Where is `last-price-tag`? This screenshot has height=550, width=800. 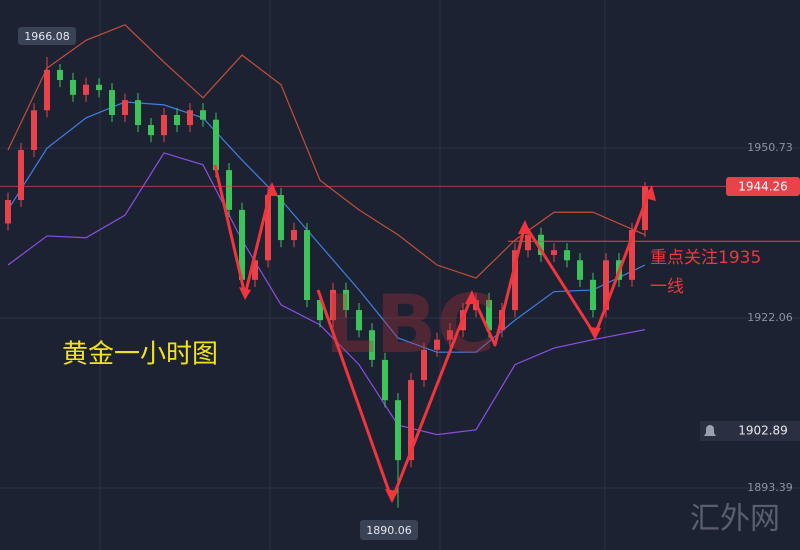
last-price-tag is located at coordinates (763, 186).